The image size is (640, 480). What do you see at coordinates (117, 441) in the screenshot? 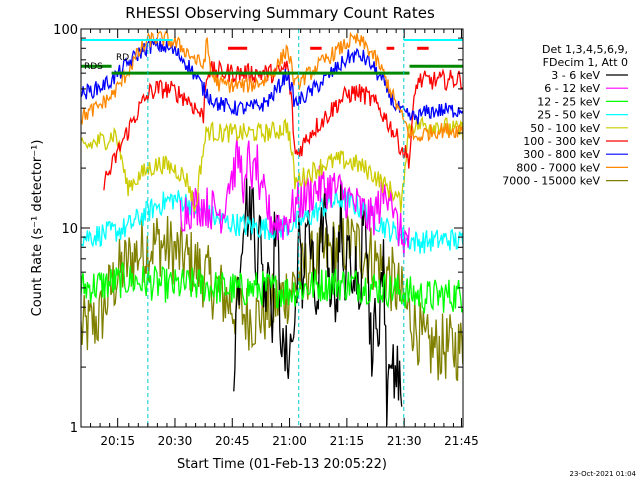
I see `x-tick-label: 20:15` at bounding box center [117, 441].